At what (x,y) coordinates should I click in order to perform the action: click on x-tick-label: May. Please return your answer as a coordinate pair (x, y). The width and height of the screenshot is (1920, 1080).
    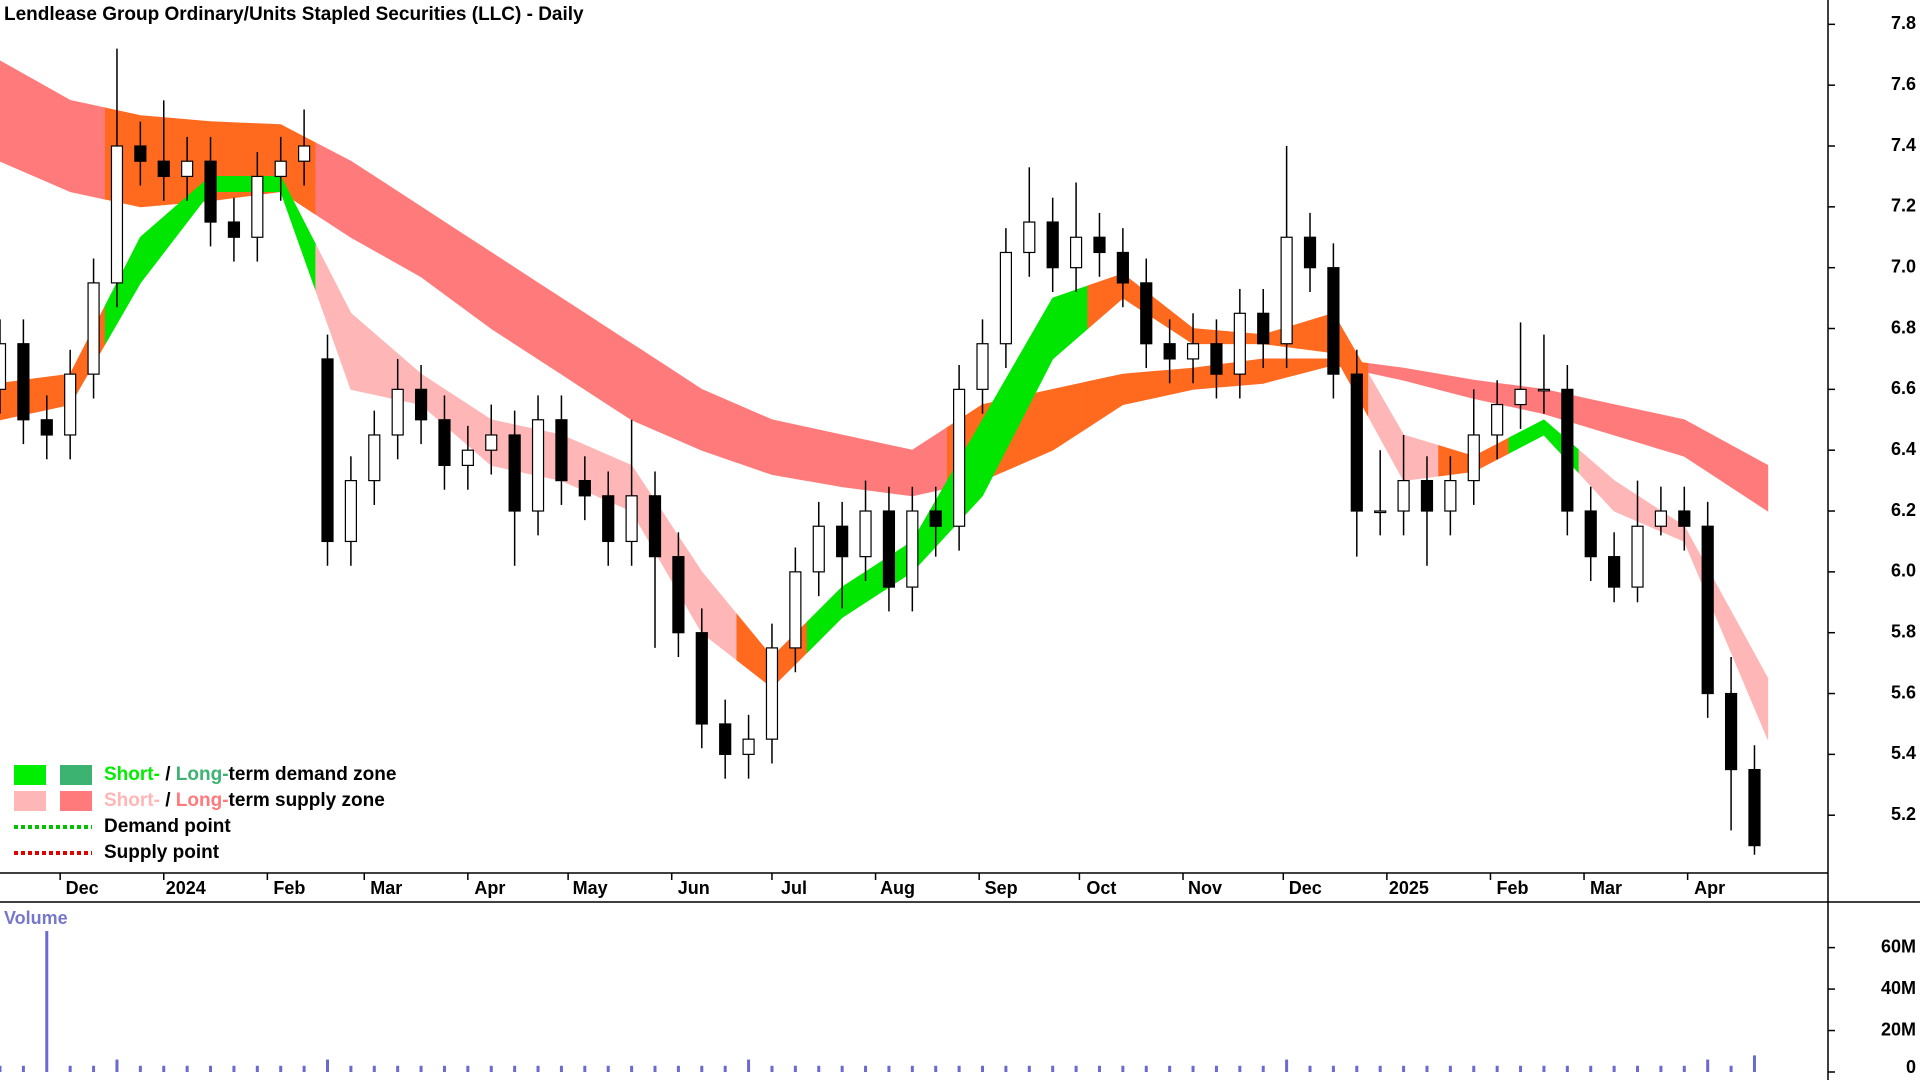
    Looking at the image, I should click on (590, 888).